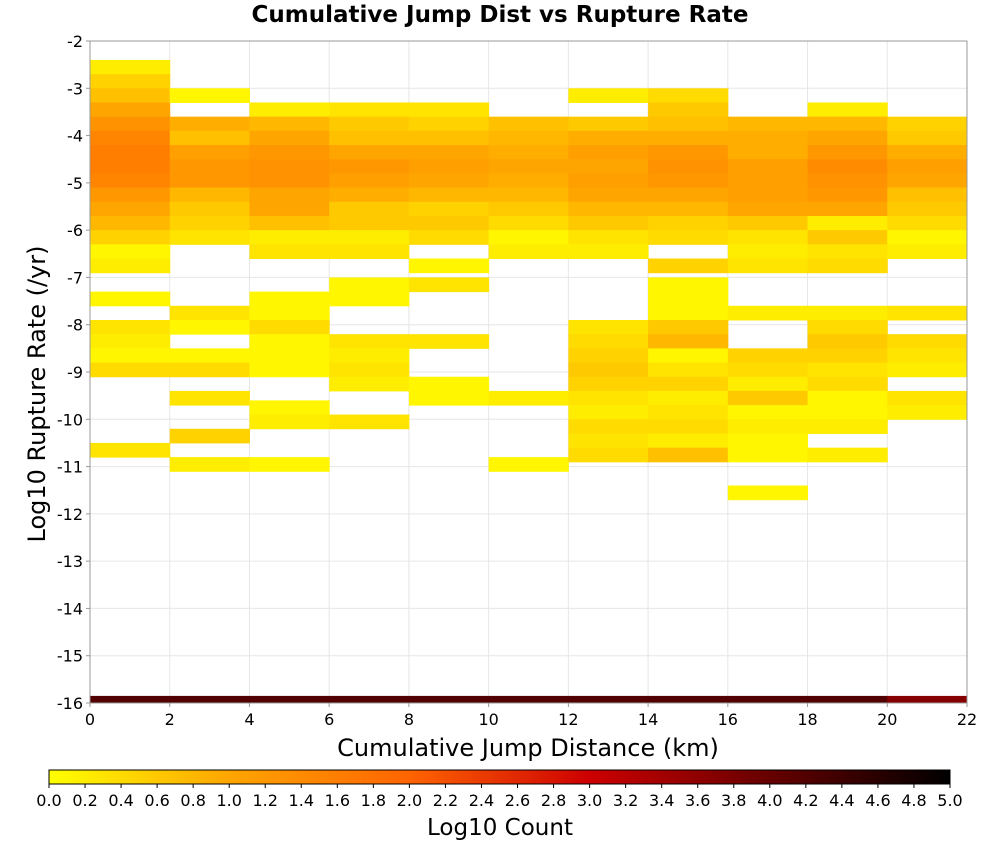 Image resolution: width=1000 pixels, height=850 pixels. Describe the element at coordinates (500, 828) in the screenshot. I see `colorbar-label: Log10 Count` at that location.